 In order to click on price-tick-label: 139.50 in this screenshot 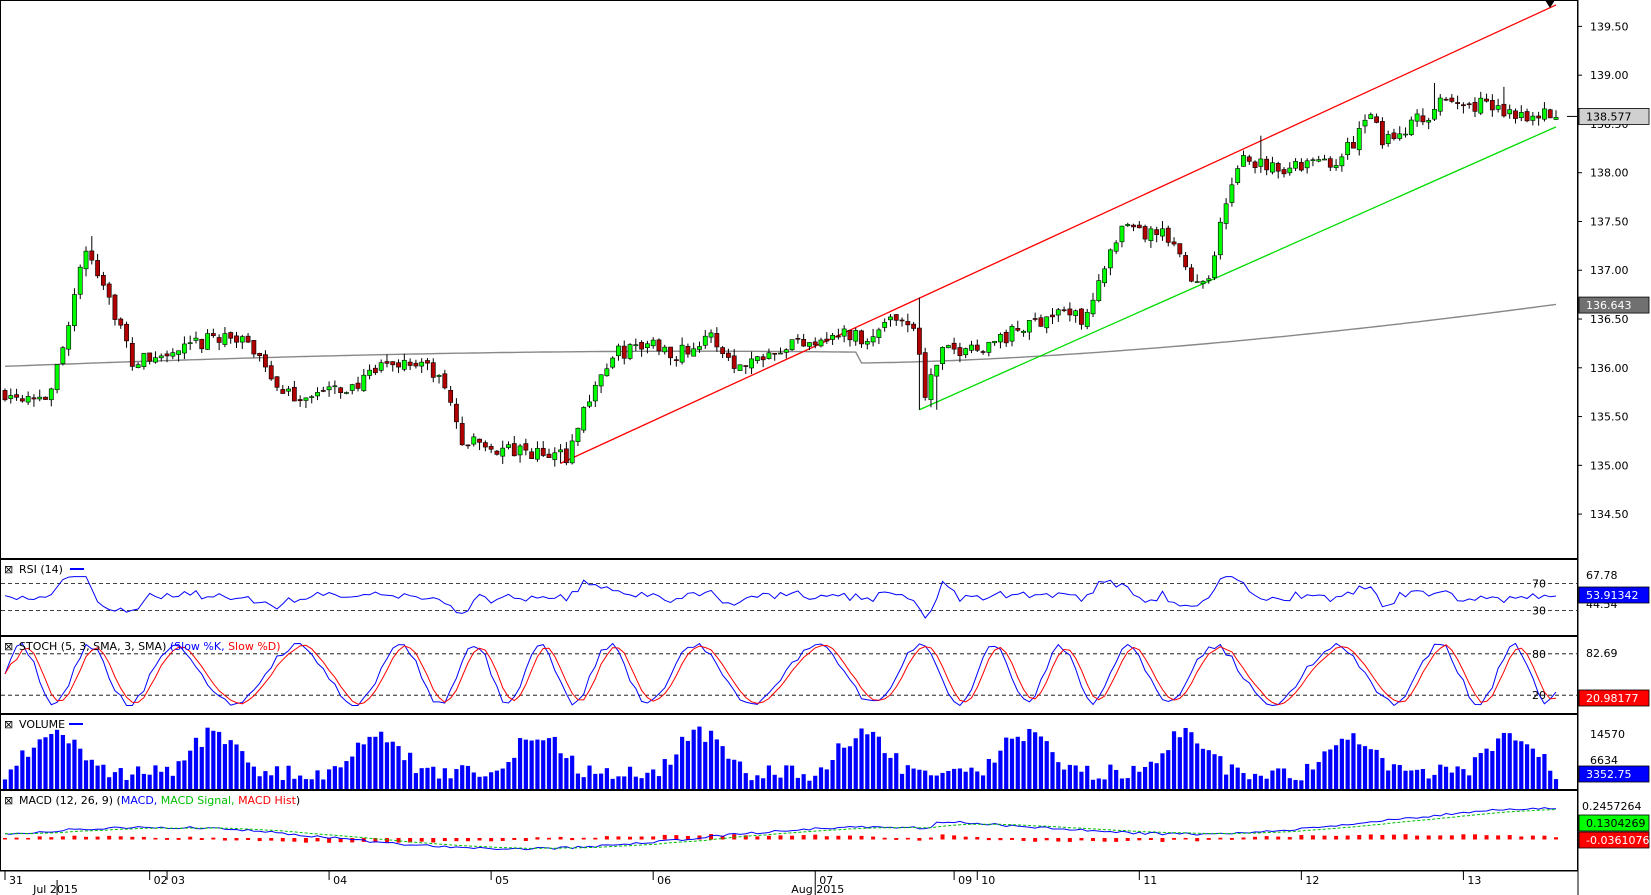, I will do `click(1609, 26)`.